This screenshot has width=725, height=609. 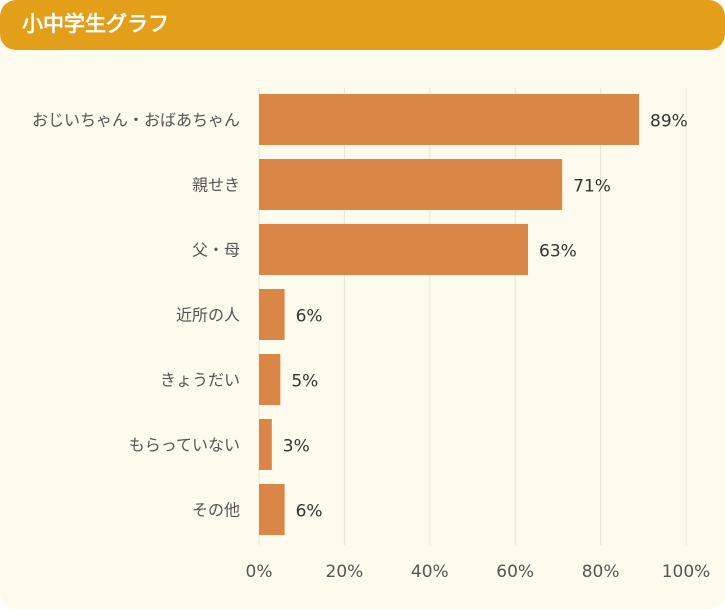 I want to click on x-tick-label: 60%, so click(x=515, y=572).